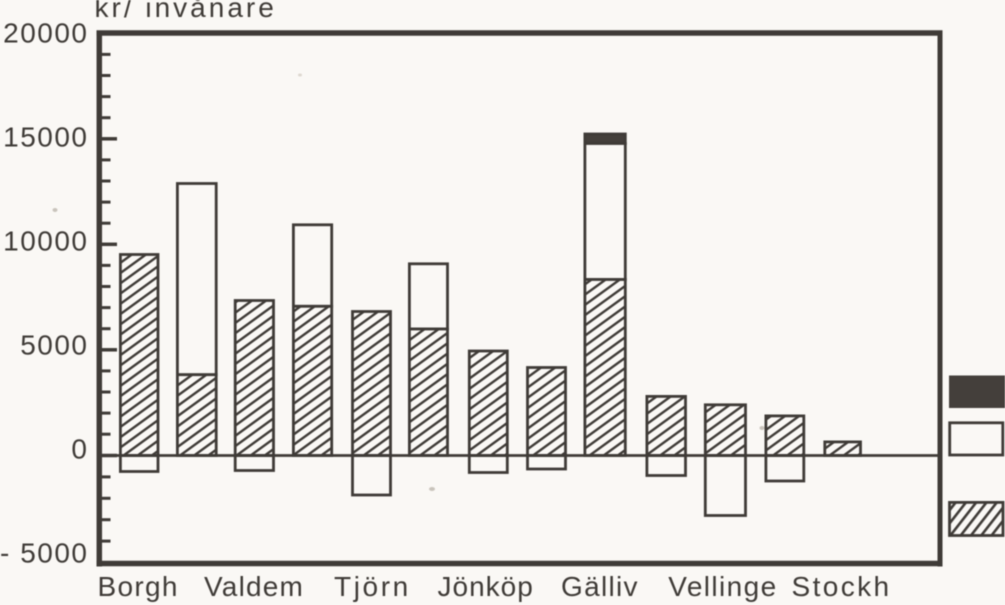  I want to click on svg-text: 0, so click(79, 449).